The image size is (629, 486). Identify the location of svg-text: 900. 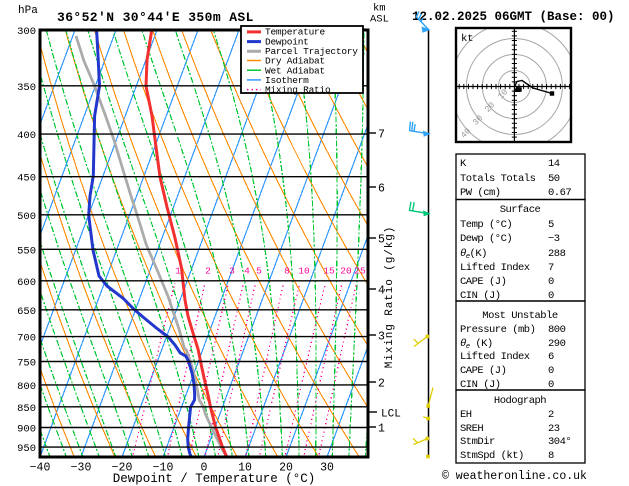
(26, 430).